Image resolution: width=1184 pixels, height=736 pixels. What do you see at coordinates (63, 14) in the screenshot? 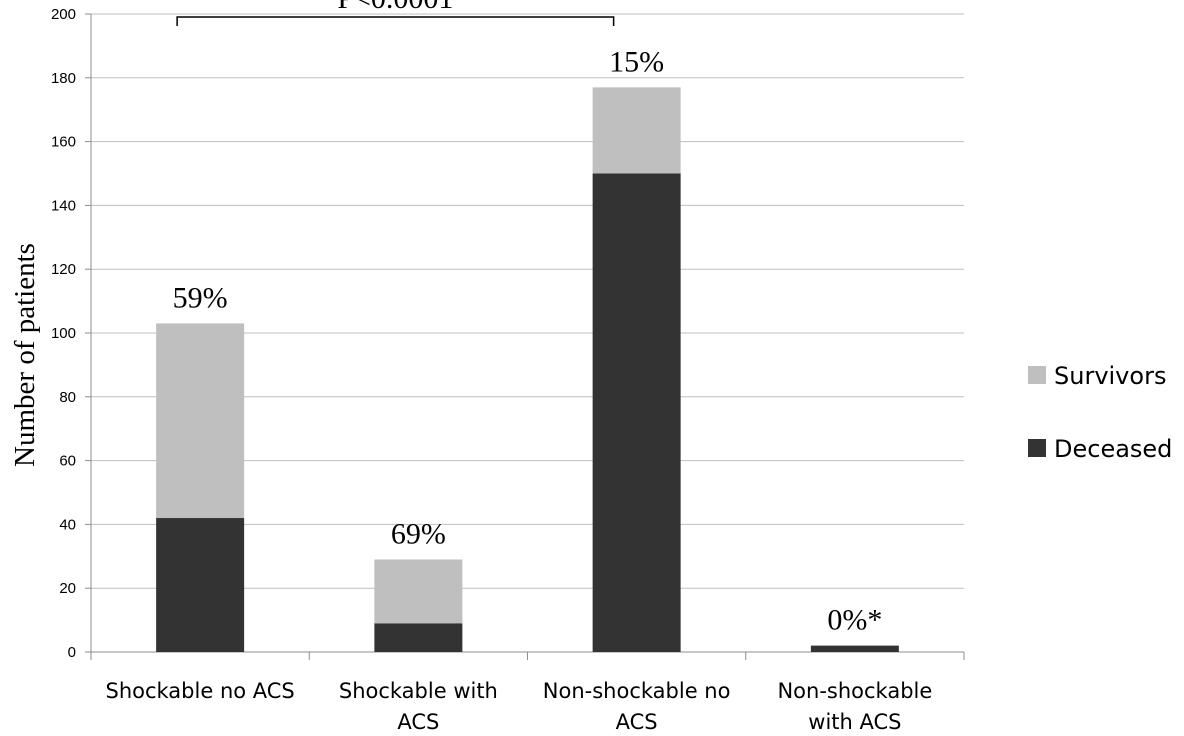
I see `y-tick-label: 200` at bounding box center [63, 14].